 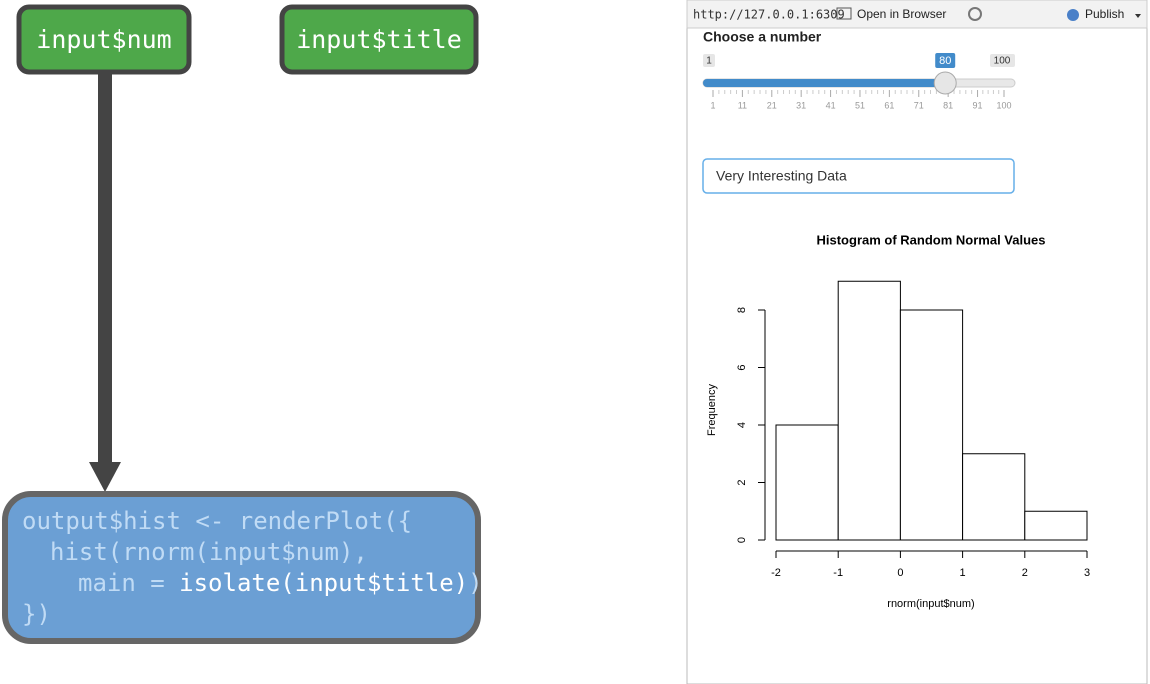 I want to click on text-input-value: Very Interesting Data, so click(x=781, y=176).